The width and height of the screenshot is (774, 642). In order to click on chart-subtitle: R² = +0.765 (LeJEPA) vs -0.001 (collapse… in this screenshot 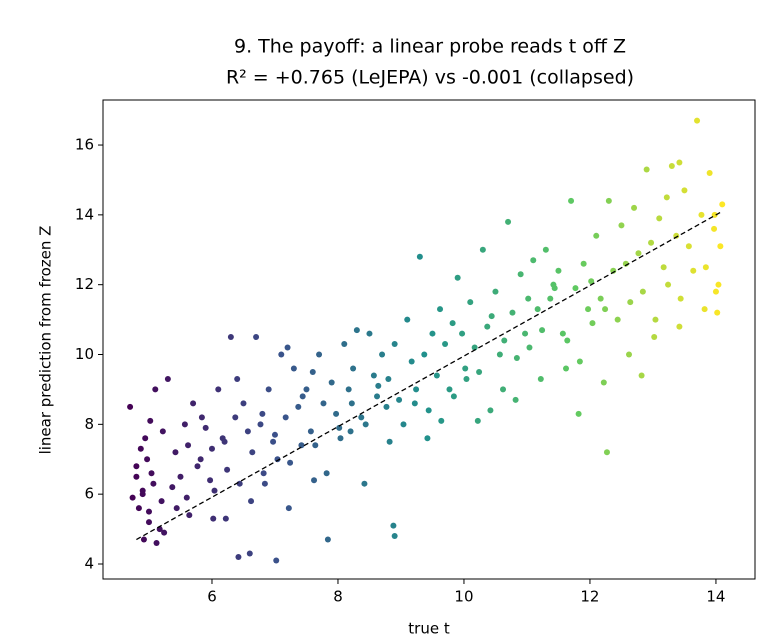, I will do `click(430, 78)`.